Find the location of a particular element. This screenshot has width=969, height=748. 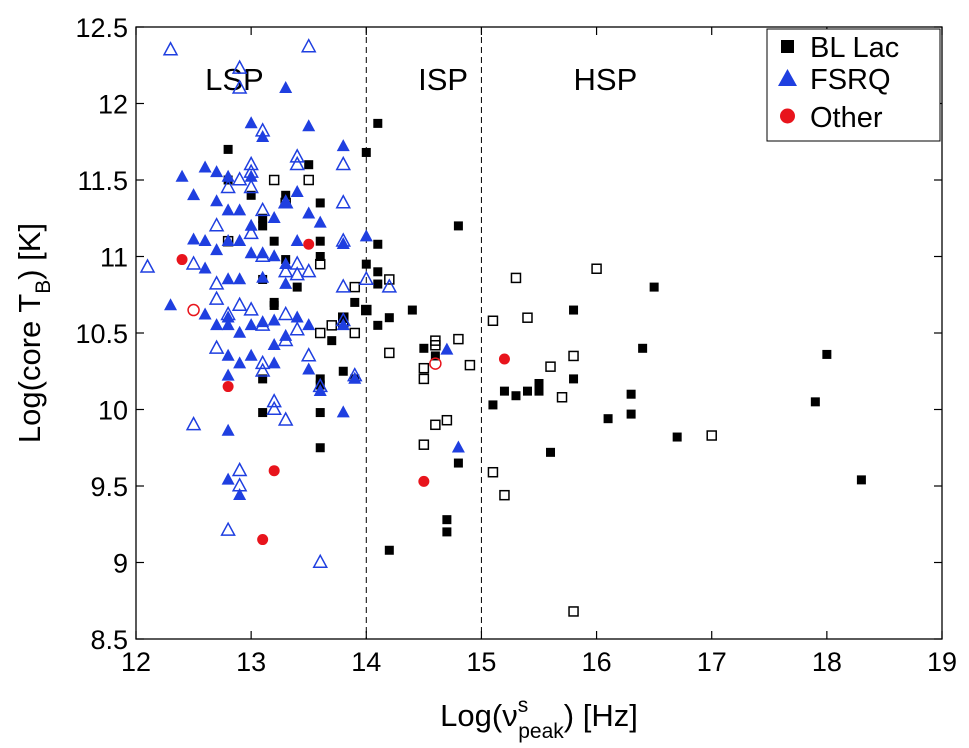

region-labels: LSP ISP HSP is located at coordinates (421, 79).